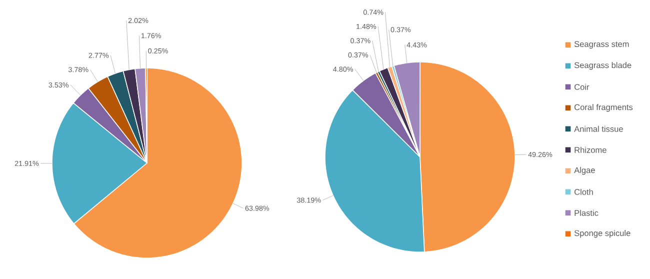 The image size is (650, 279). Describe the element at coordinates (603, 108) in the screenshot. I see `legend-label: Coral fragments` at that location.